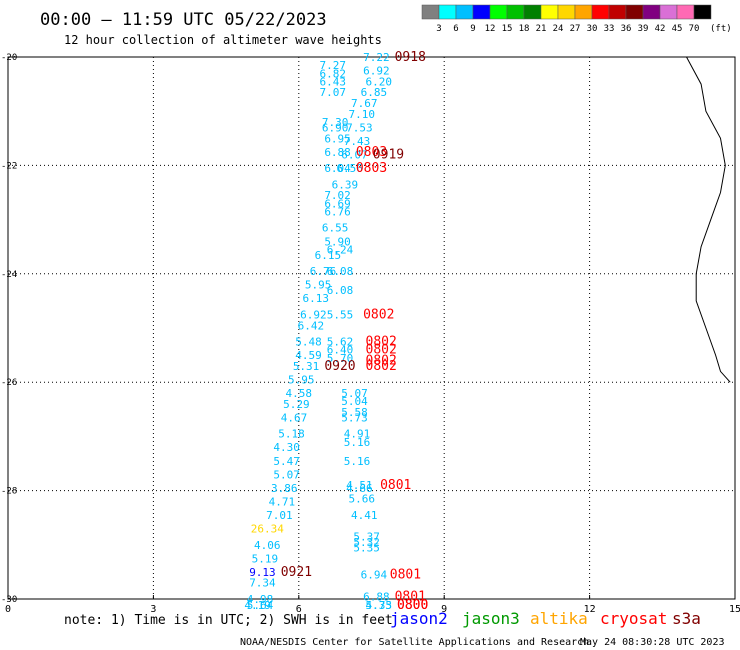 Image resolution: width=740 pixels, height=650 pixels. I want to click on wave-height-label: 7.07, so click(332, 92).